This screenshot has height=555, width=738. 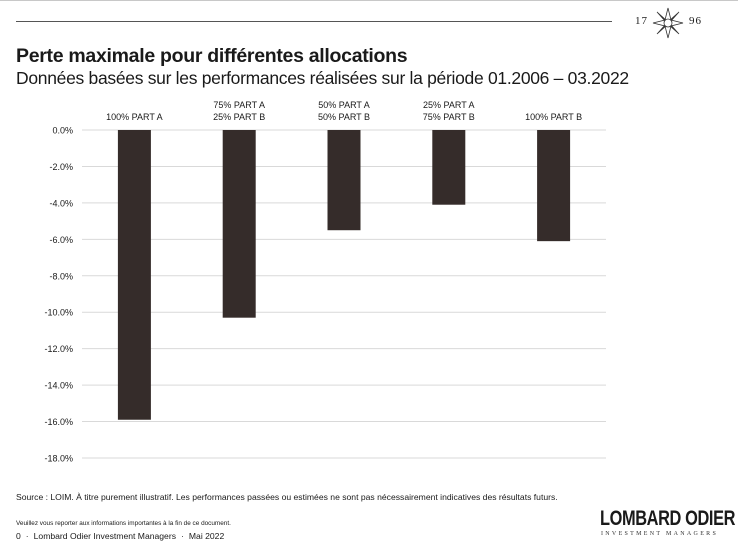 What do you see at coordinates (58, 313) in the screenshot?
I see `y-tick-label: -10.0%` at bounding box center [58, 313].